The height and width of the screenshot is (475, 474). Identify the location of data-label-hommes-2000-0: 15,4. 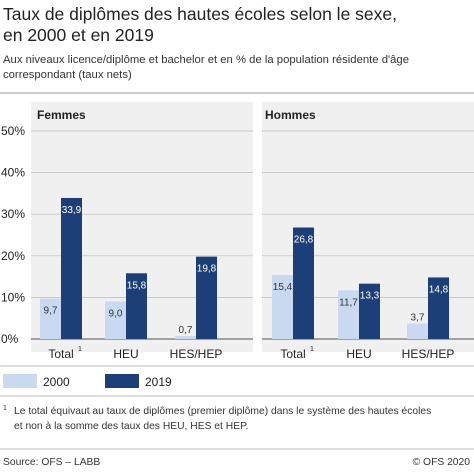
(283, 287).